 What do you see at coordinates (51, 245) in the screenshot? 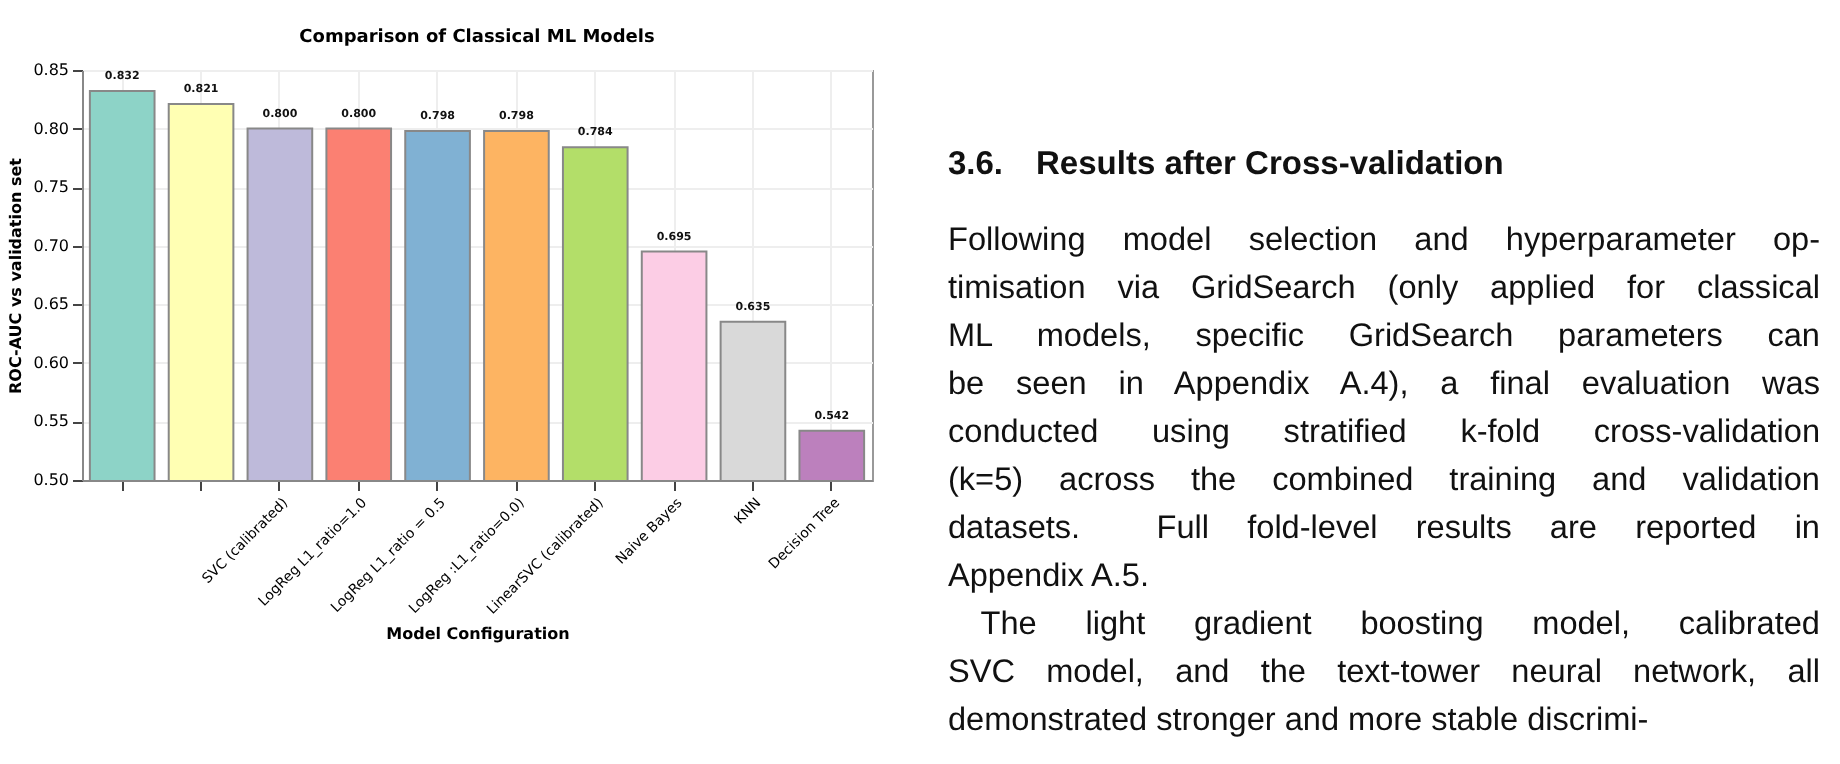
I see `y-tick-label: 0.70` at bounding box center [51, 245].